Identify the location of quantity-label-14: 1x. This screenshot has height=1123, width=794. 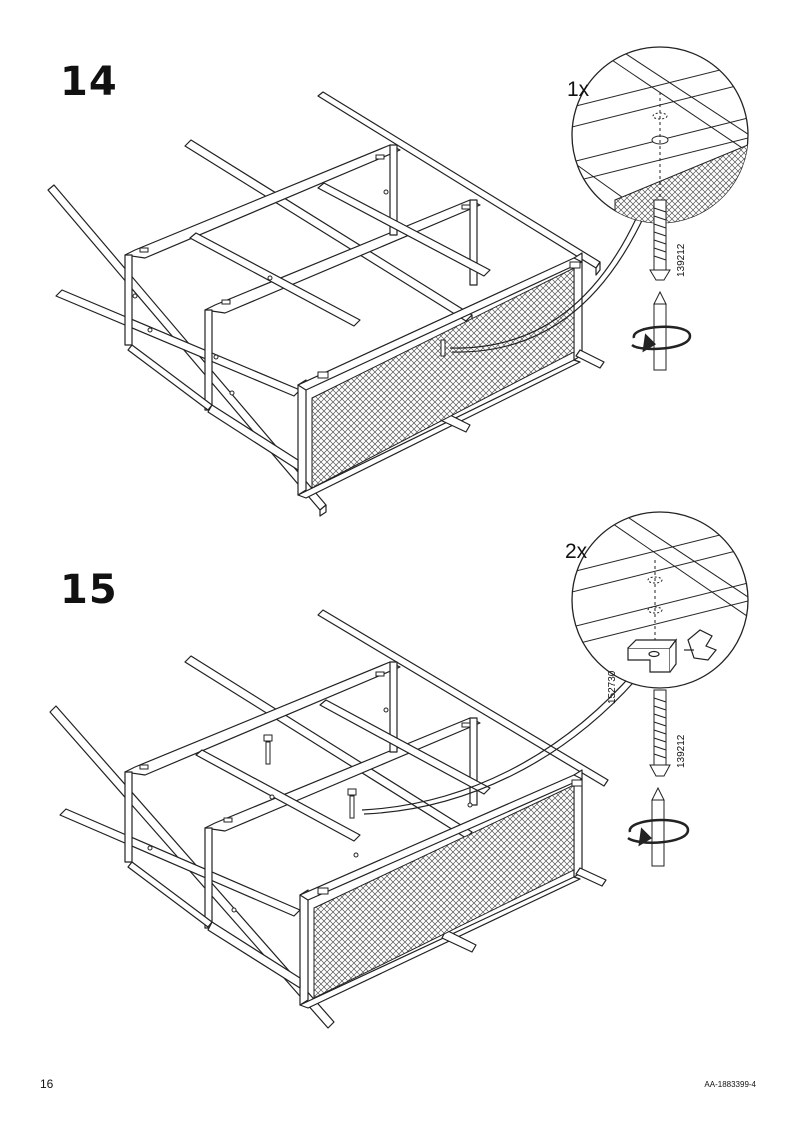
(578, 89).